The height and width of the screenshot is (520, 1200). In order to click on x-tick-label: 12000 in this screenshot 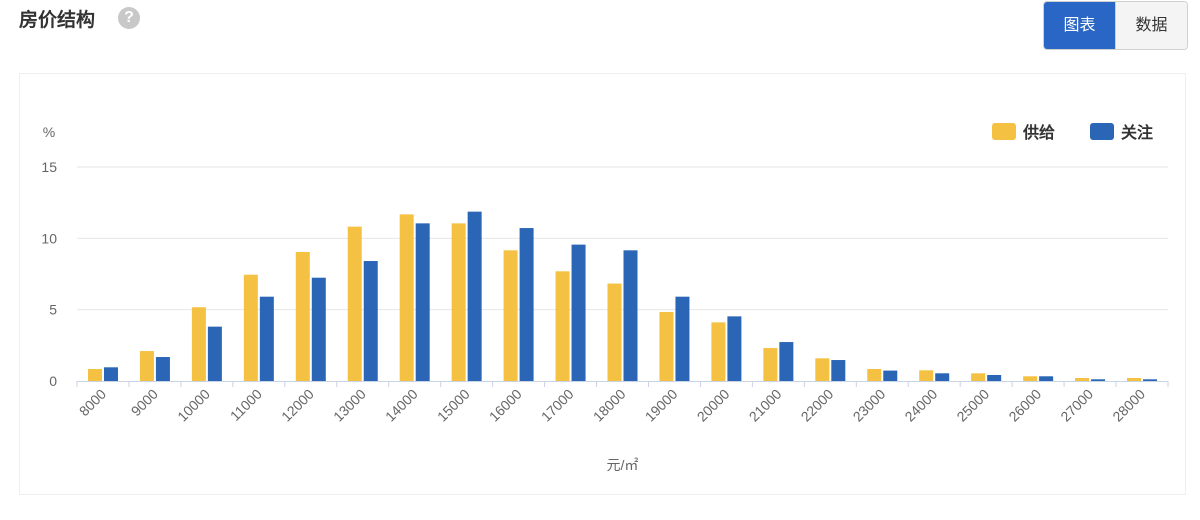, I will do `click(297, 405)`.